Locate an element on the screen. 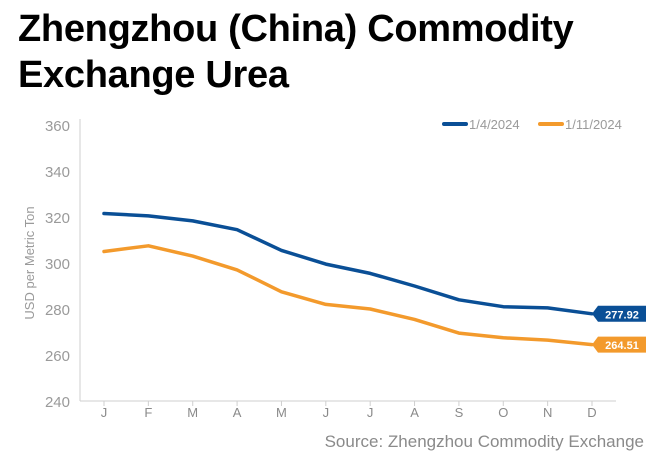 The height and width of the screenshot is (466, 660). x-tick-label: S is located at coordinates (459, 412).